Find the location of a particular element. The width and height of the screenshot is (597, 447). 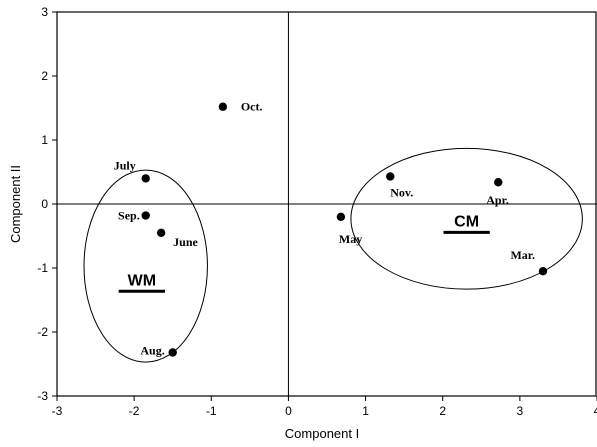

y-tick-label: 1 is located at coordinates (44, 140).